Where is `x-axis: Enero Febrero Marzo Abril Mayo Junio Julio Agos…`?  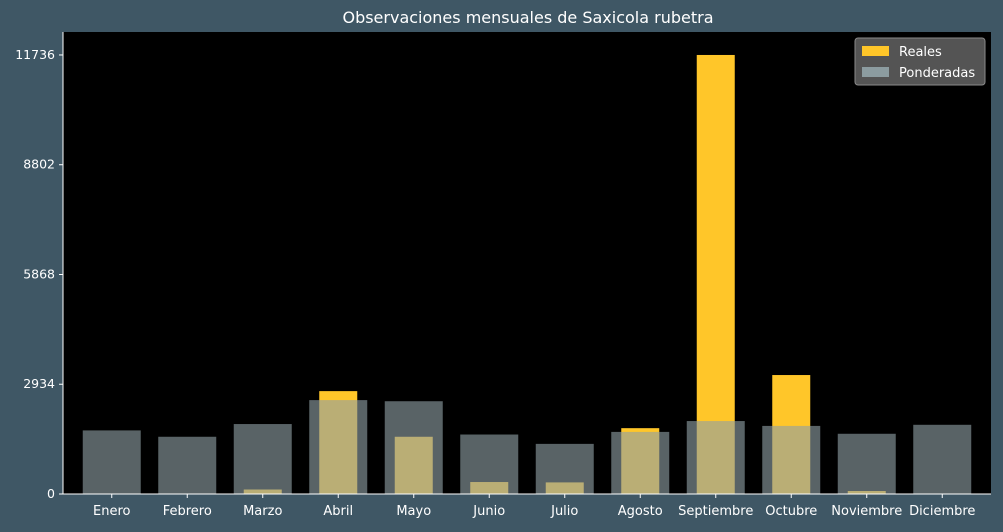 x-axis: Enero Febrero Marzo Abril Mayo Junio Julio Agos… is located at coordinates (527, 506).